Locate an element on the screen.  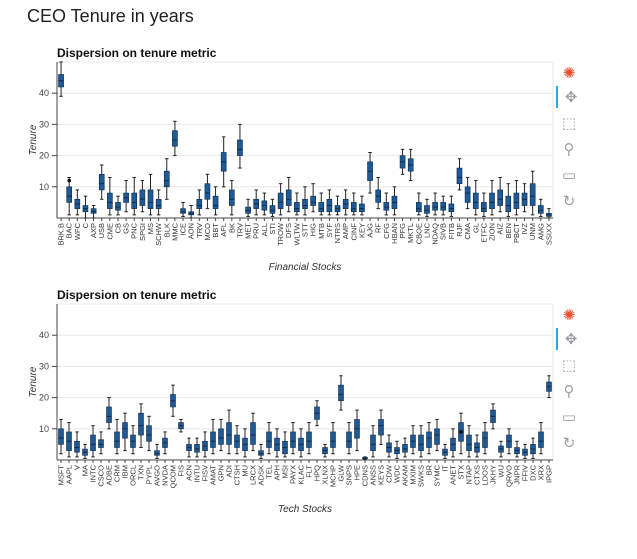
x-tick-label: TRV is located at coordinates (199, 230).